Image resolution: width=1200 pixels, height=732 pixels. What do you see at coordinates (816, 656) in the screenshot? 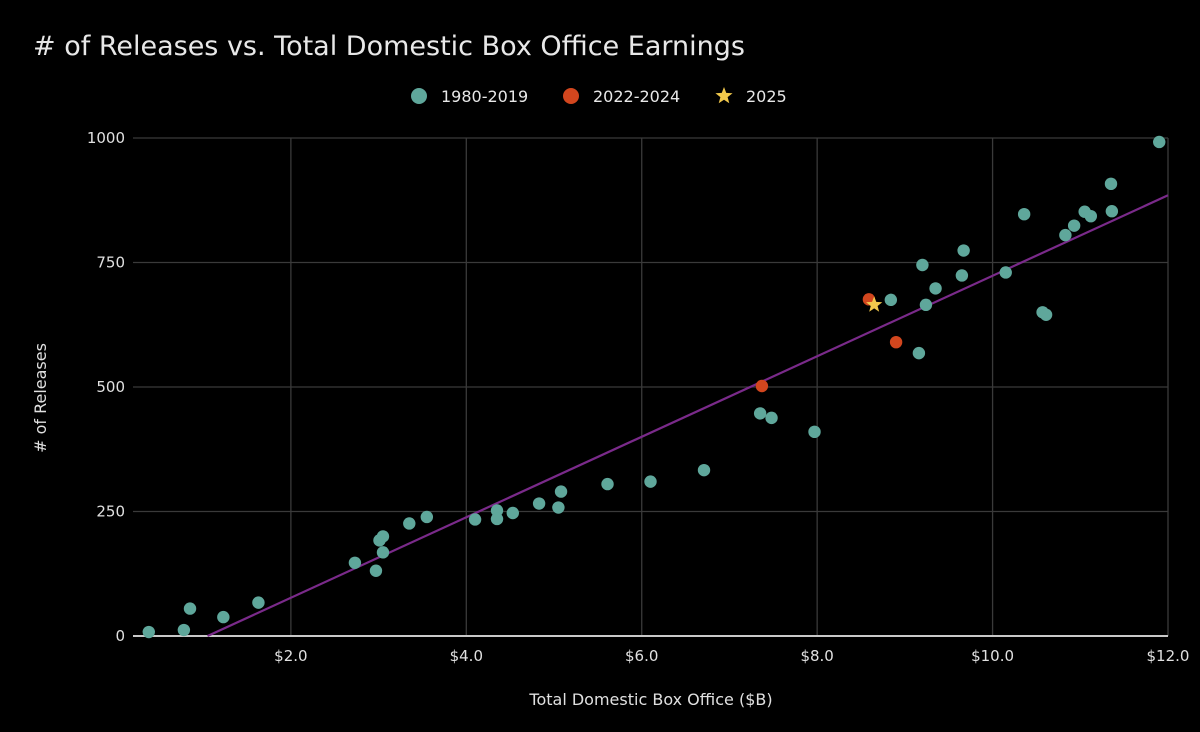
I see `x-tick-label: $8.0` at bounding box center [816, 656].